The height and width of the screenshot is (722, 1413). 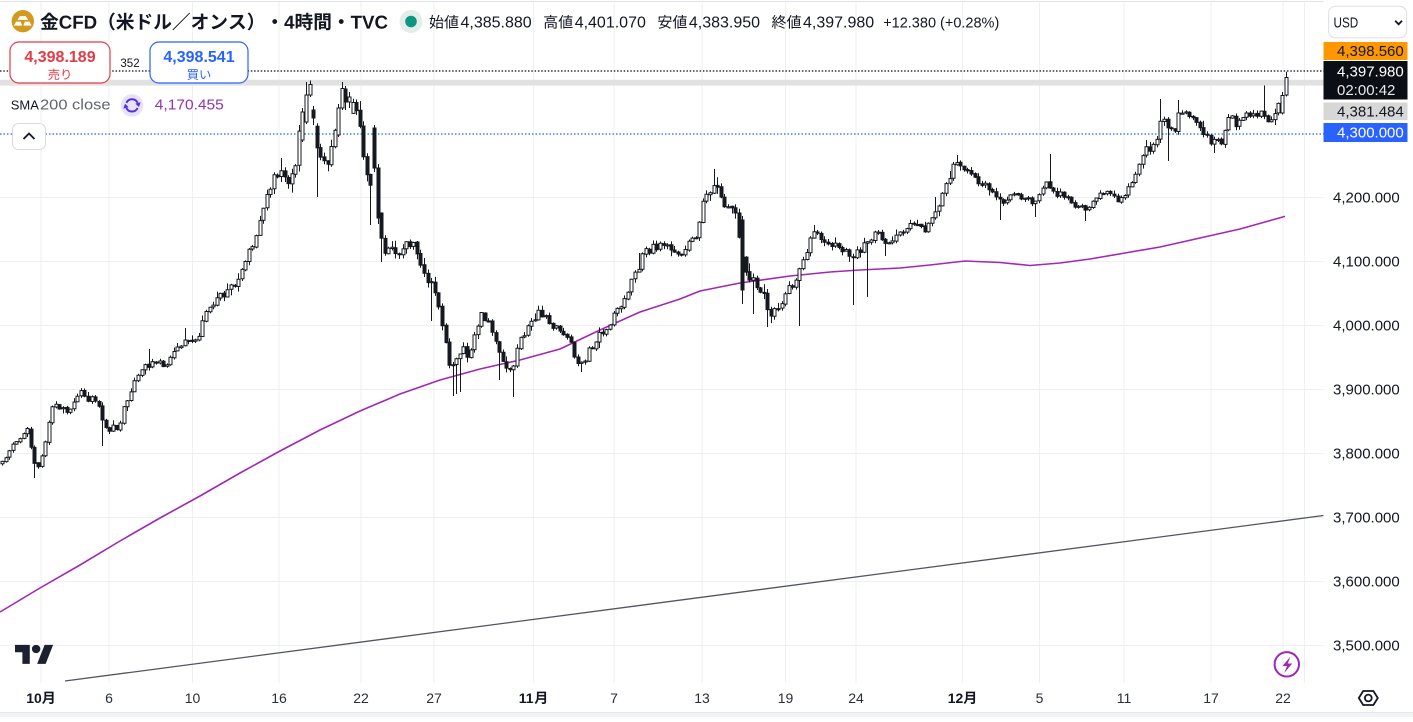 What do you see at coordinates (724, 23) in the screenshot?
I see `svg-text: 4,383.950` at bounding box center [724, 23].